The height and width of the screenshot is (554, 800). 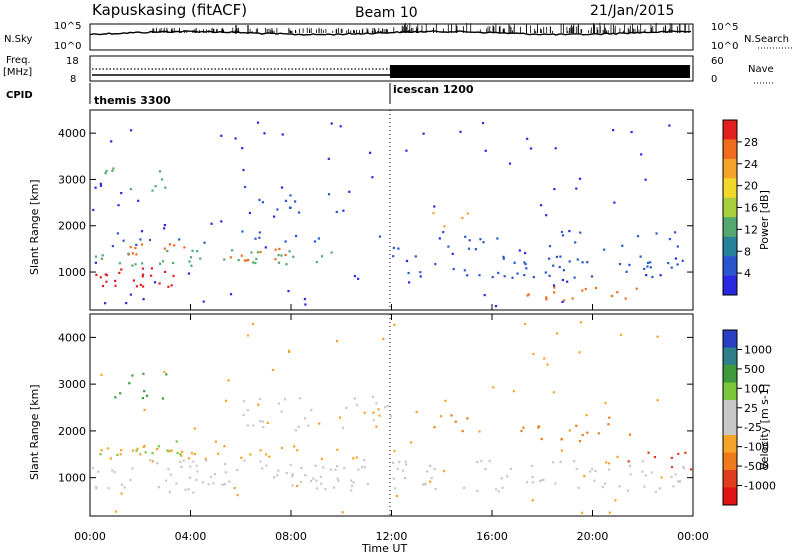 What do you see at coordinates (747, 273) in the screenshot?
I see `colorbar-tick: 4` at bounding box center [747, 273].